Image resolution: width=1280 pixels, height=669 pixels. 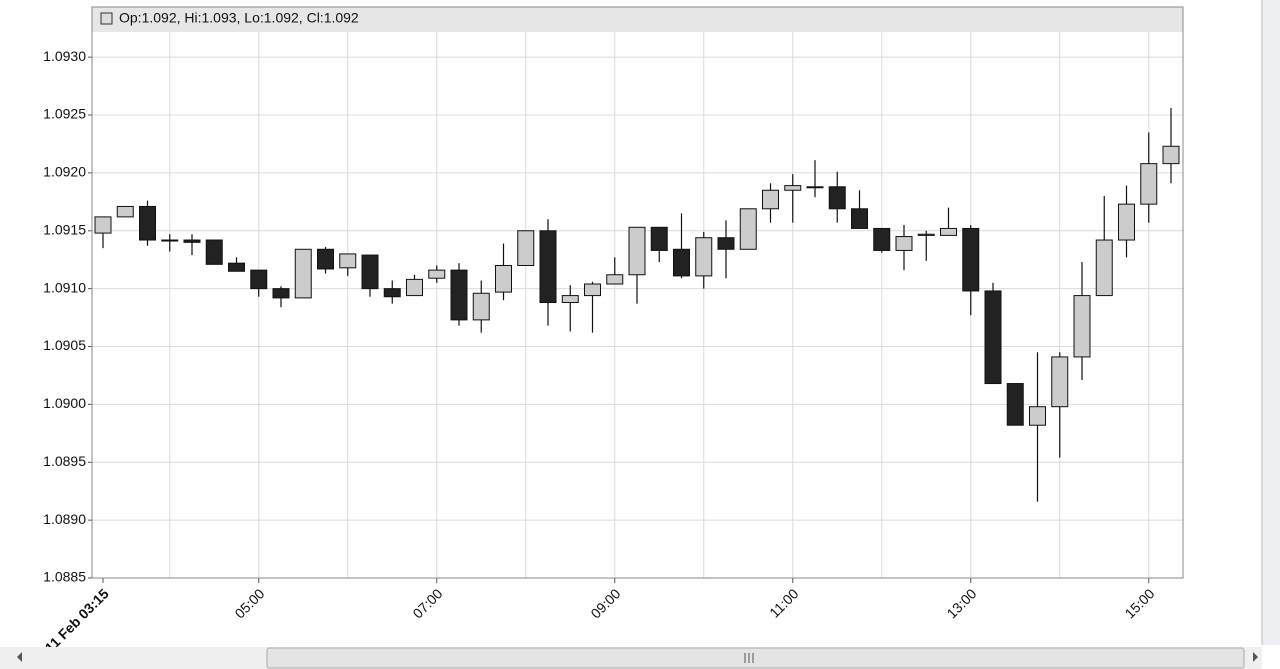 I want to click on scrollbar-grip, so click(x=749, y=658).